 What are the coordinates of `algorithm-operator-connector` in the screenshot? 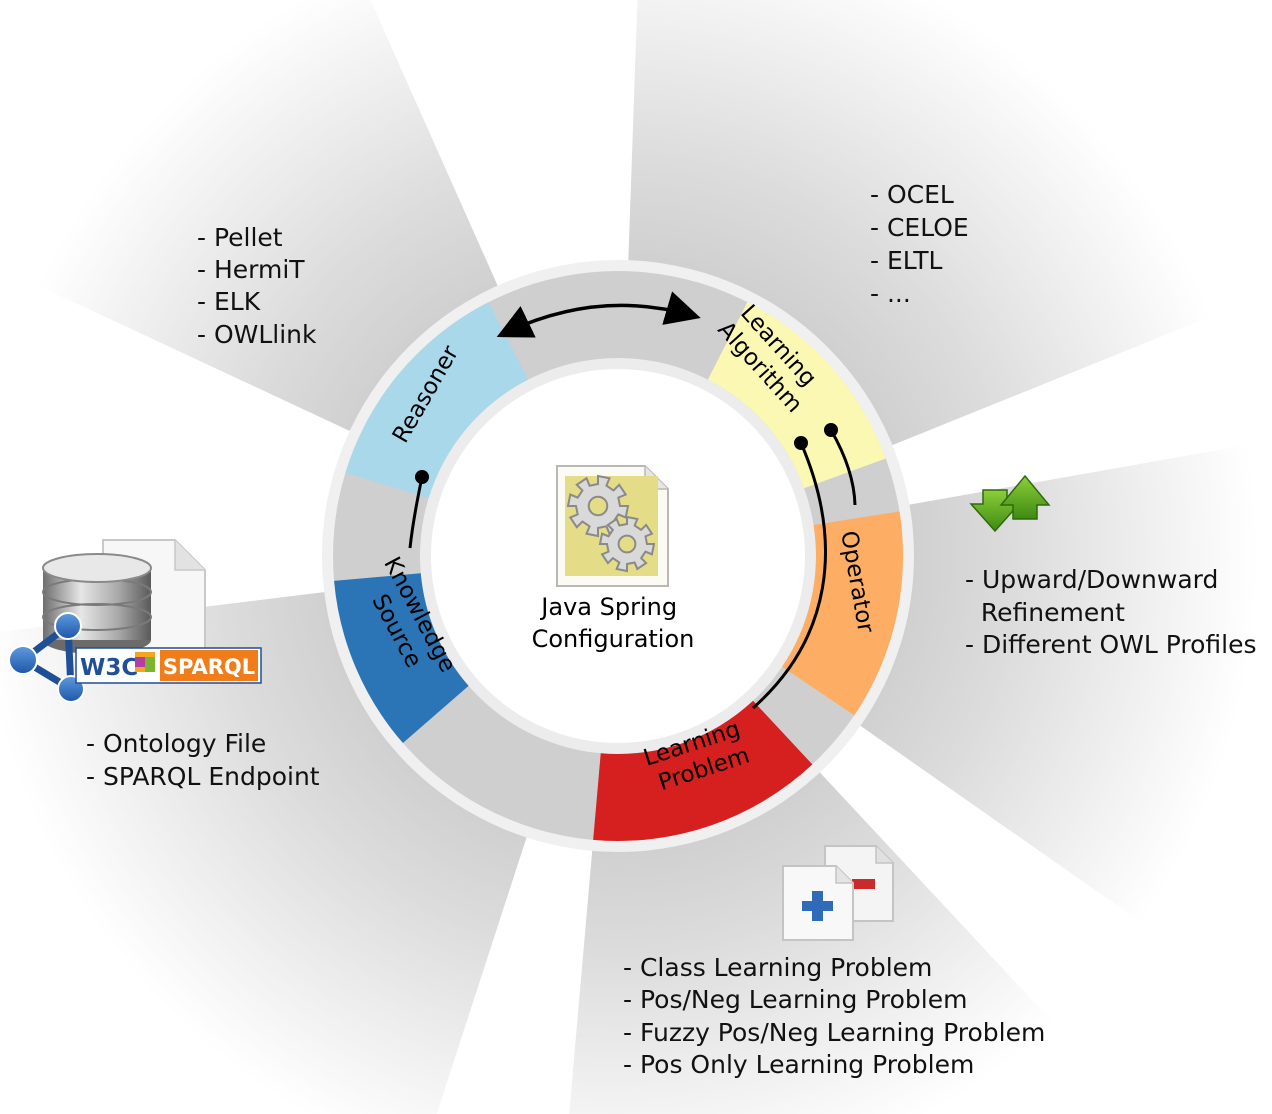 It's located at (843, 467).